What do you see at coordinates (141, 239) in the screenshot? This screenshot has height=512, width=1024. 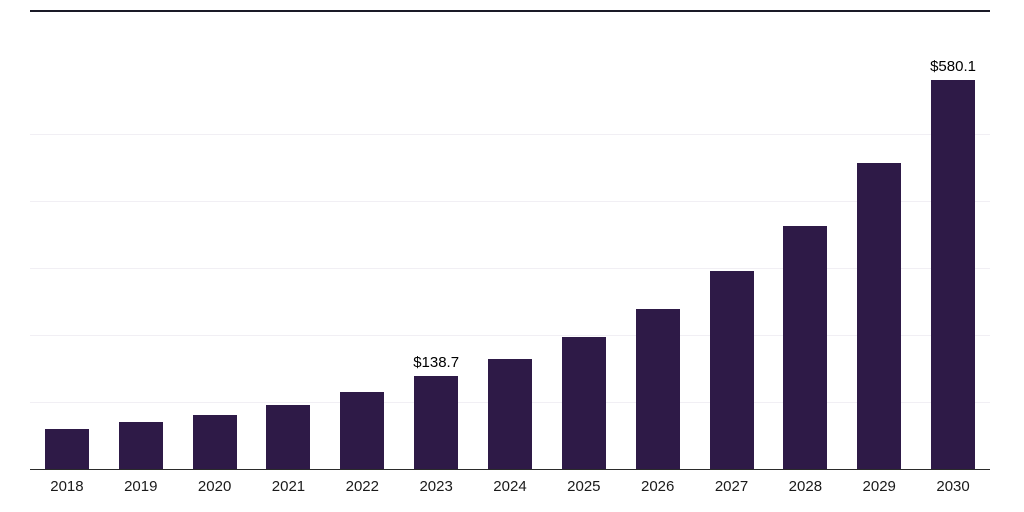 I see `bar-column-2019` at bounding box center [141, 239].